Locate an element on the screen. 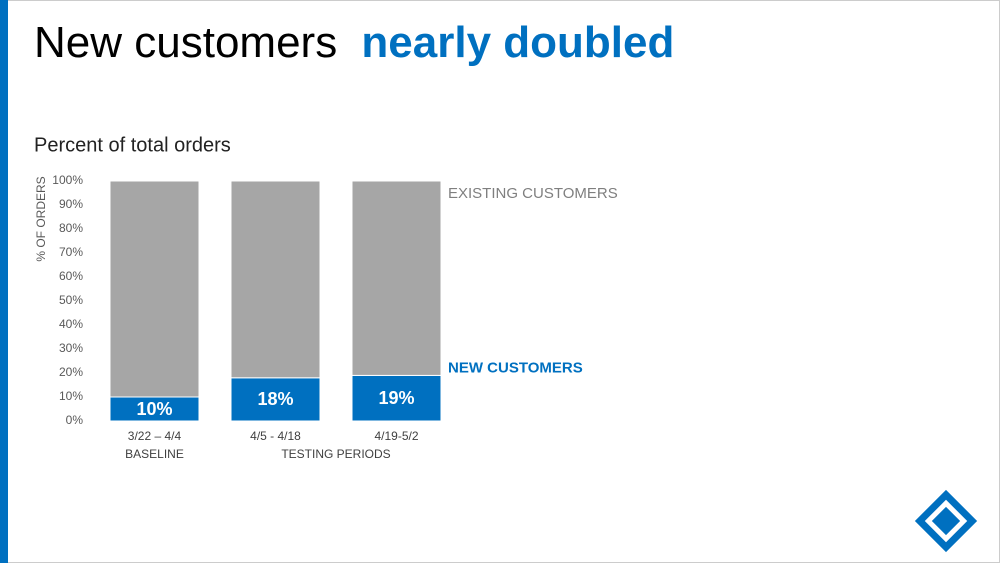  y-tick-label: 90% is located at coordinates (71, 204).